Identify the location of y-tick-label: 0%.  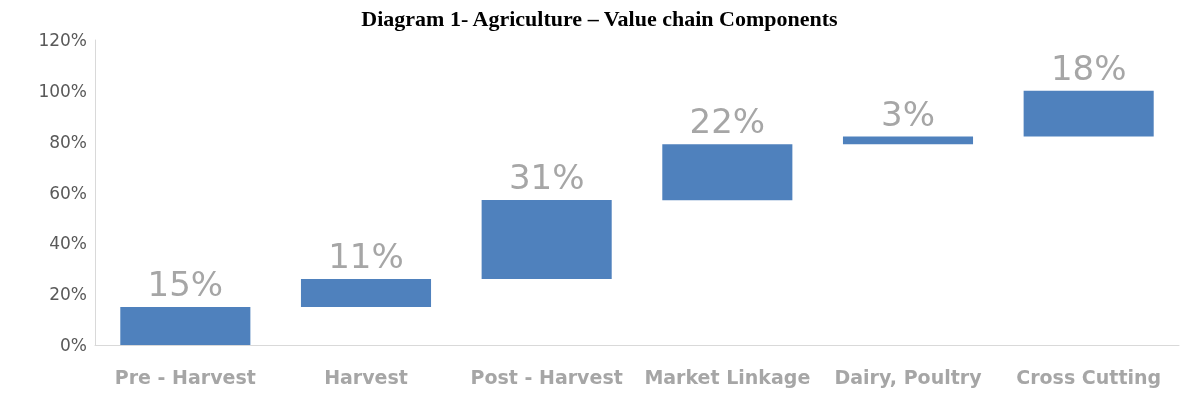
(73, 345).